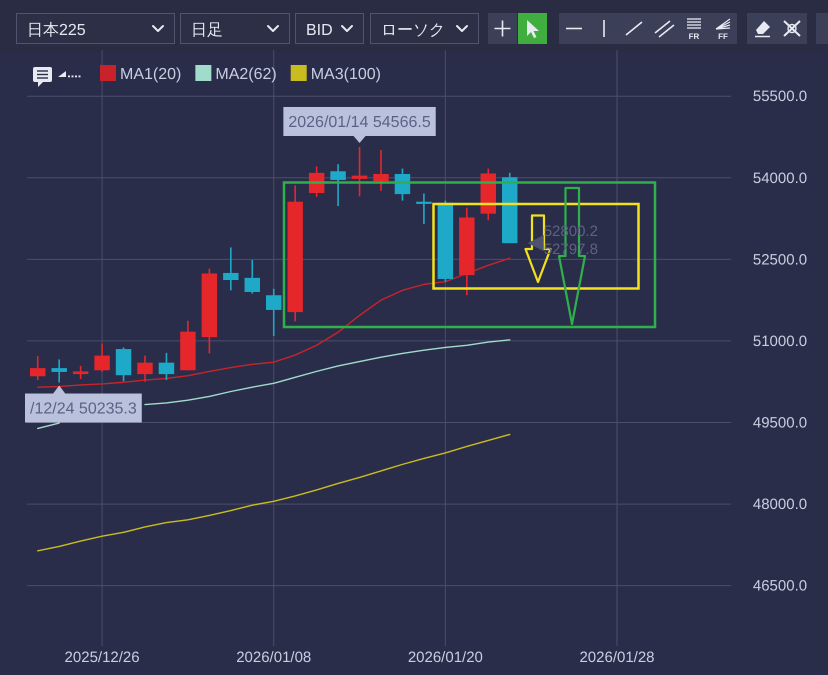 This screenshot has width=828, height=675. Describe the element at coordinates (617, 657) in the screenshot. I see `x-tick-label: 2026/01/28` at that location.